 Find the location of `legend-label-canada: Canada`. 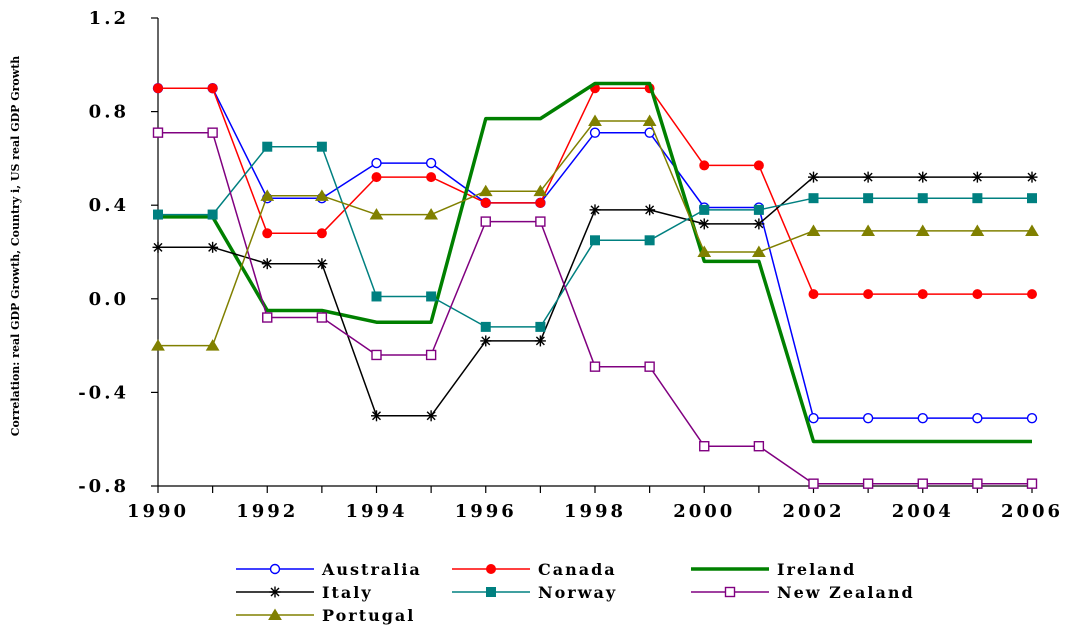

legend-label-canada: Canada is located at coordinates (577, 569).